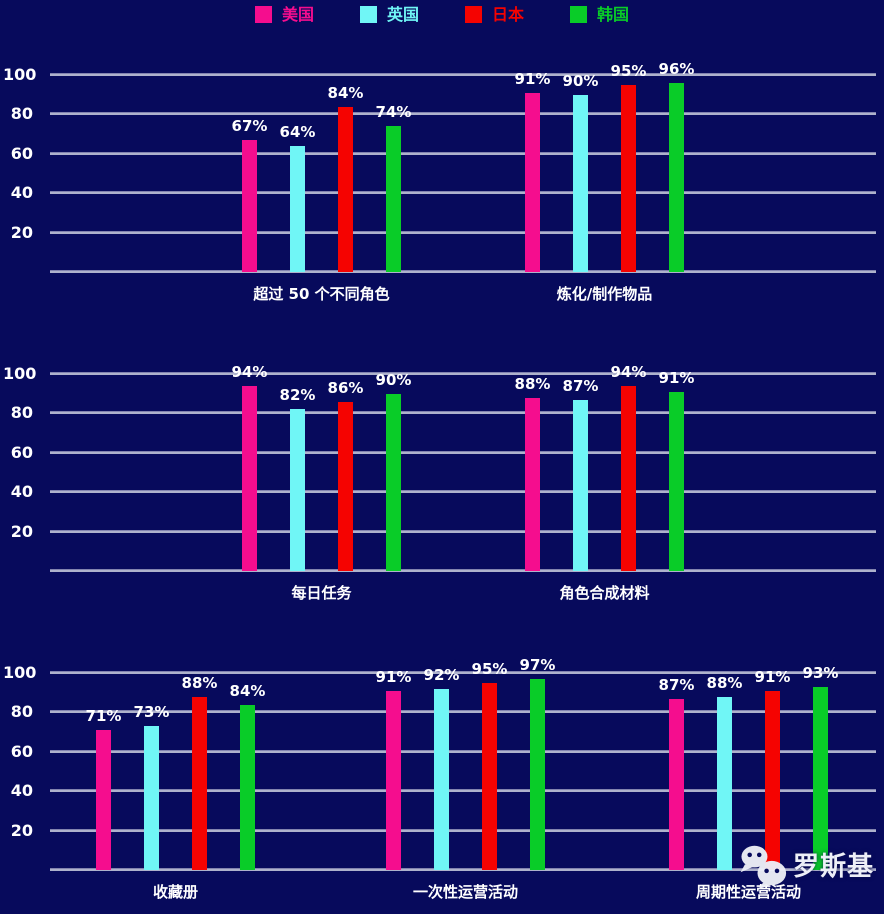  I want to click on category-label: 炼化/制作物品, so click(604, 294).